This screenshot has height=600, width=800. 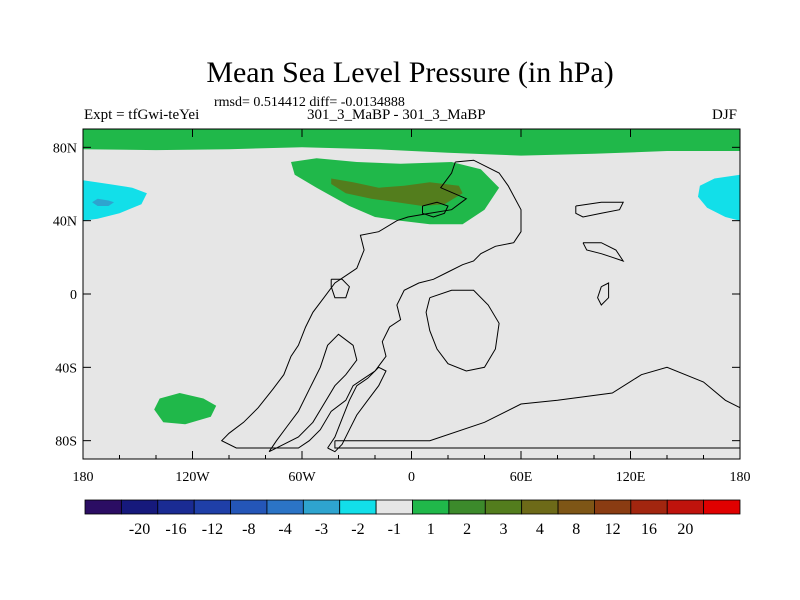 I want to click on colorbar-label: 8, so click(x=576, y=529).